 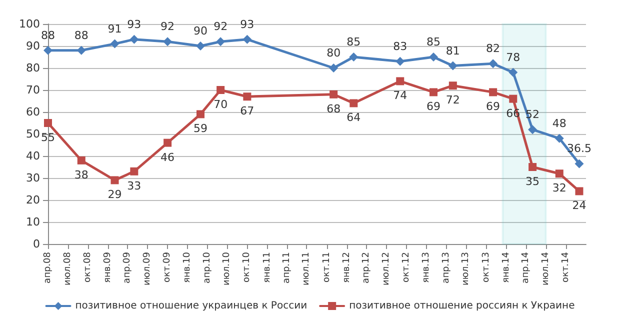 I want to click on x-tick-label: апр.11, so click(x=287, y=268).